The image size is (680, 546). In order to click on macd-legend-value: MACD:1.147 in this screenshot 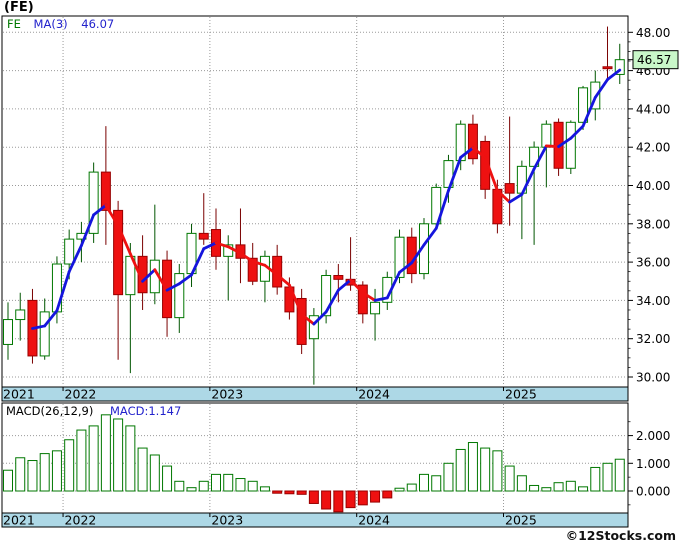, I will do `click(146, 411)`.